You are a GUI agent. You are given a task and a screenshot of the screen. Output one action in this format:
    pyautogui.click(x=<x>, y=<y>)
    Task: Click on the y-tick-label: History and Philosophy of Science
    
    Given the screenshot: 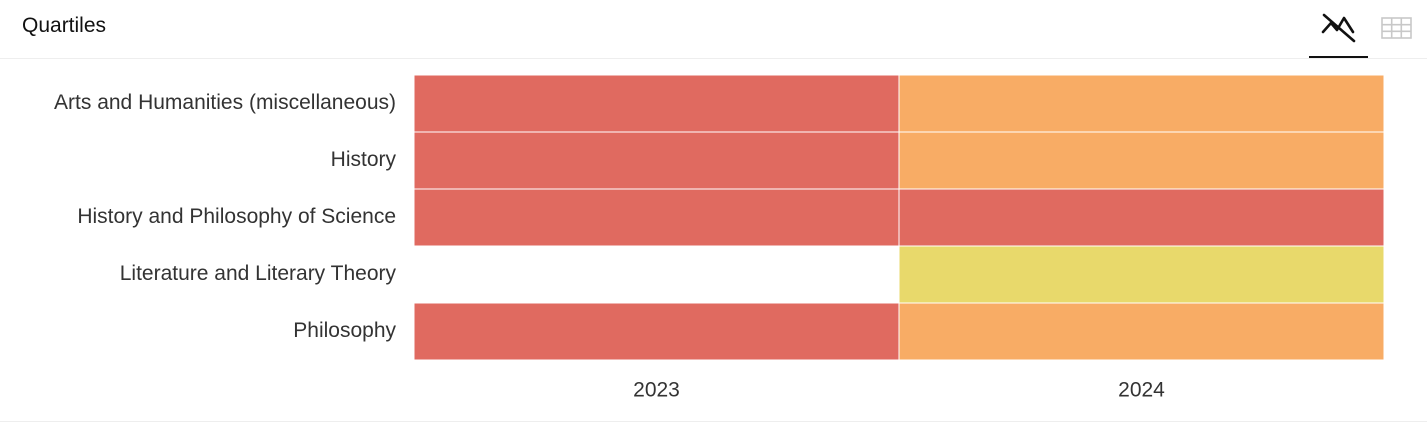 What is the action you would take?
    pyautogui.click(x=236, y=216)
    